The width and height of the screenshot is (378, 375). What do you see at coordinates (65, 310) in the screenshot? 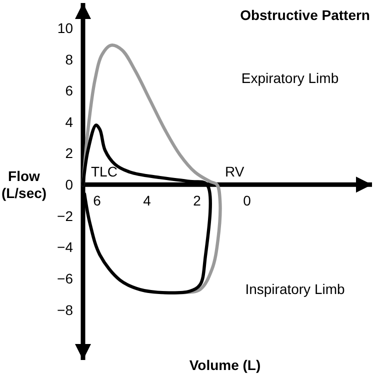
I see `y-tick-label: −8` at bounding box center [65, 310].